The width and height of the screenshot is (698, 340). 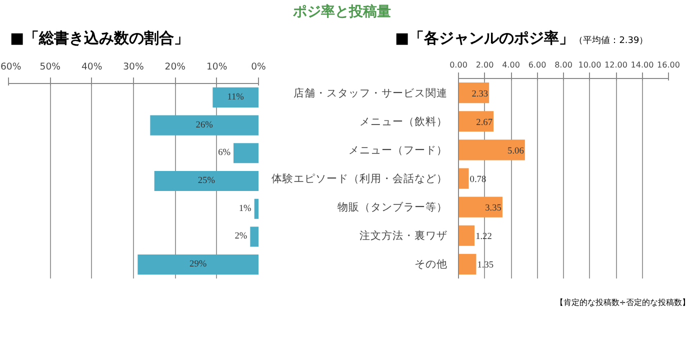 I want to click on data-label: 5.06, so click(x=516, y=151).